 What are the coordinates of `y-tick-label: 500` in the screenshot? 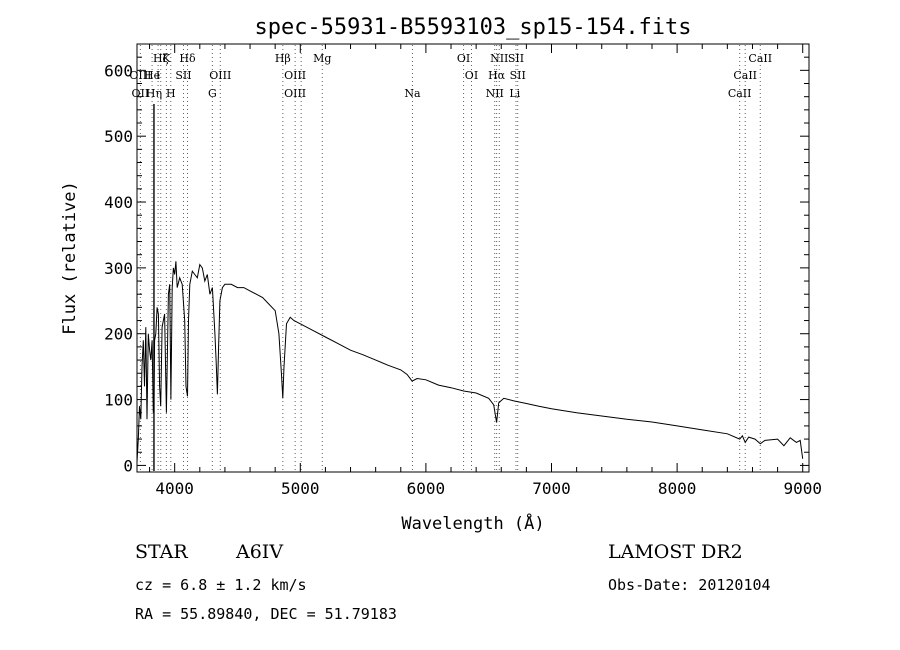 It's located at (118, 136).